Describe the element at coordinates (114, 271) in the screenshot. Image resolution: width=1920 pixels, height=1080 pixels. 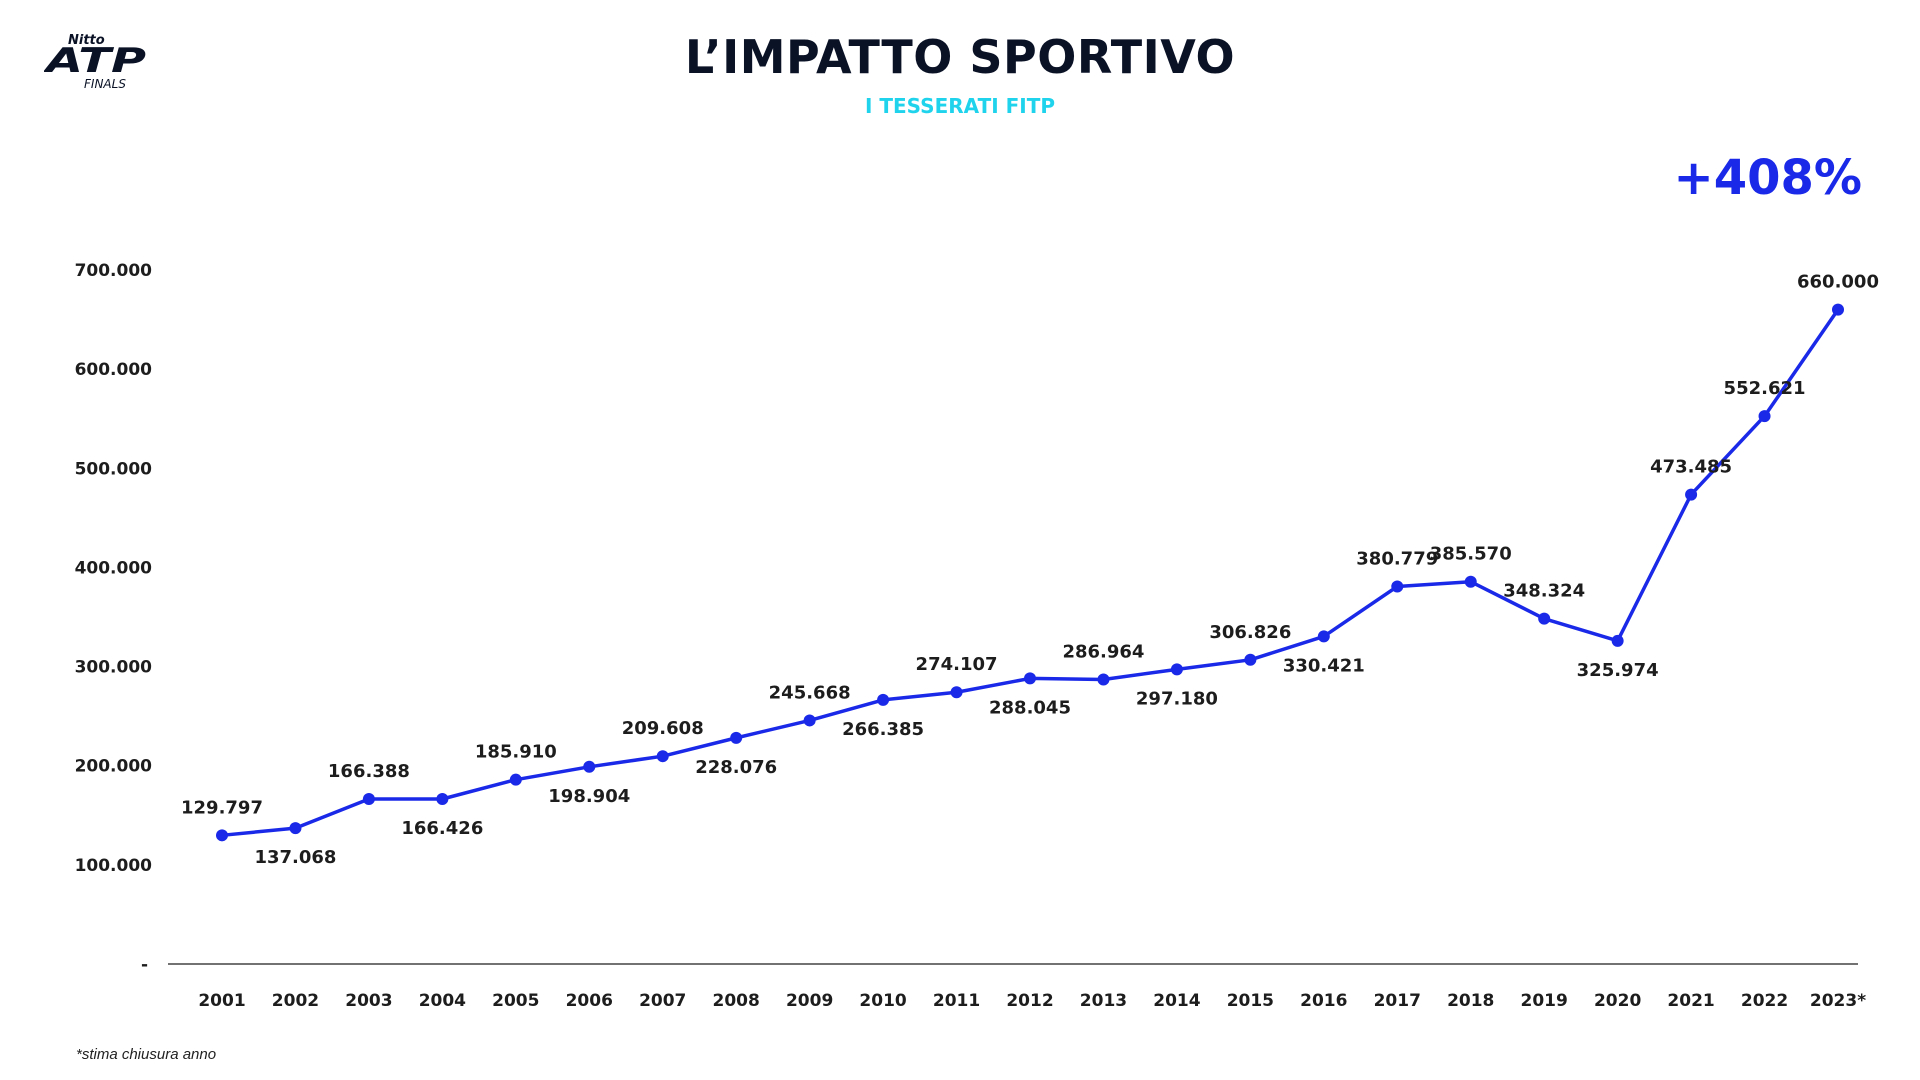
I see `y-tick-label: 700.000` at that location.